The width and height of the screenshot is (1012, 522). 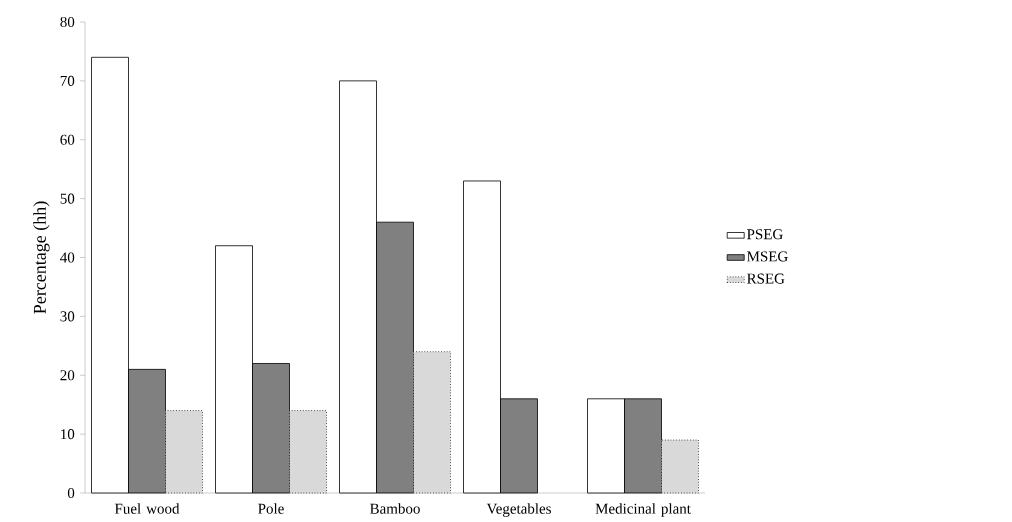 What do you see at coordinates (767, 256) in the screenshot?
I see `legend-label: MSEG` at bounding box center [767, 256].